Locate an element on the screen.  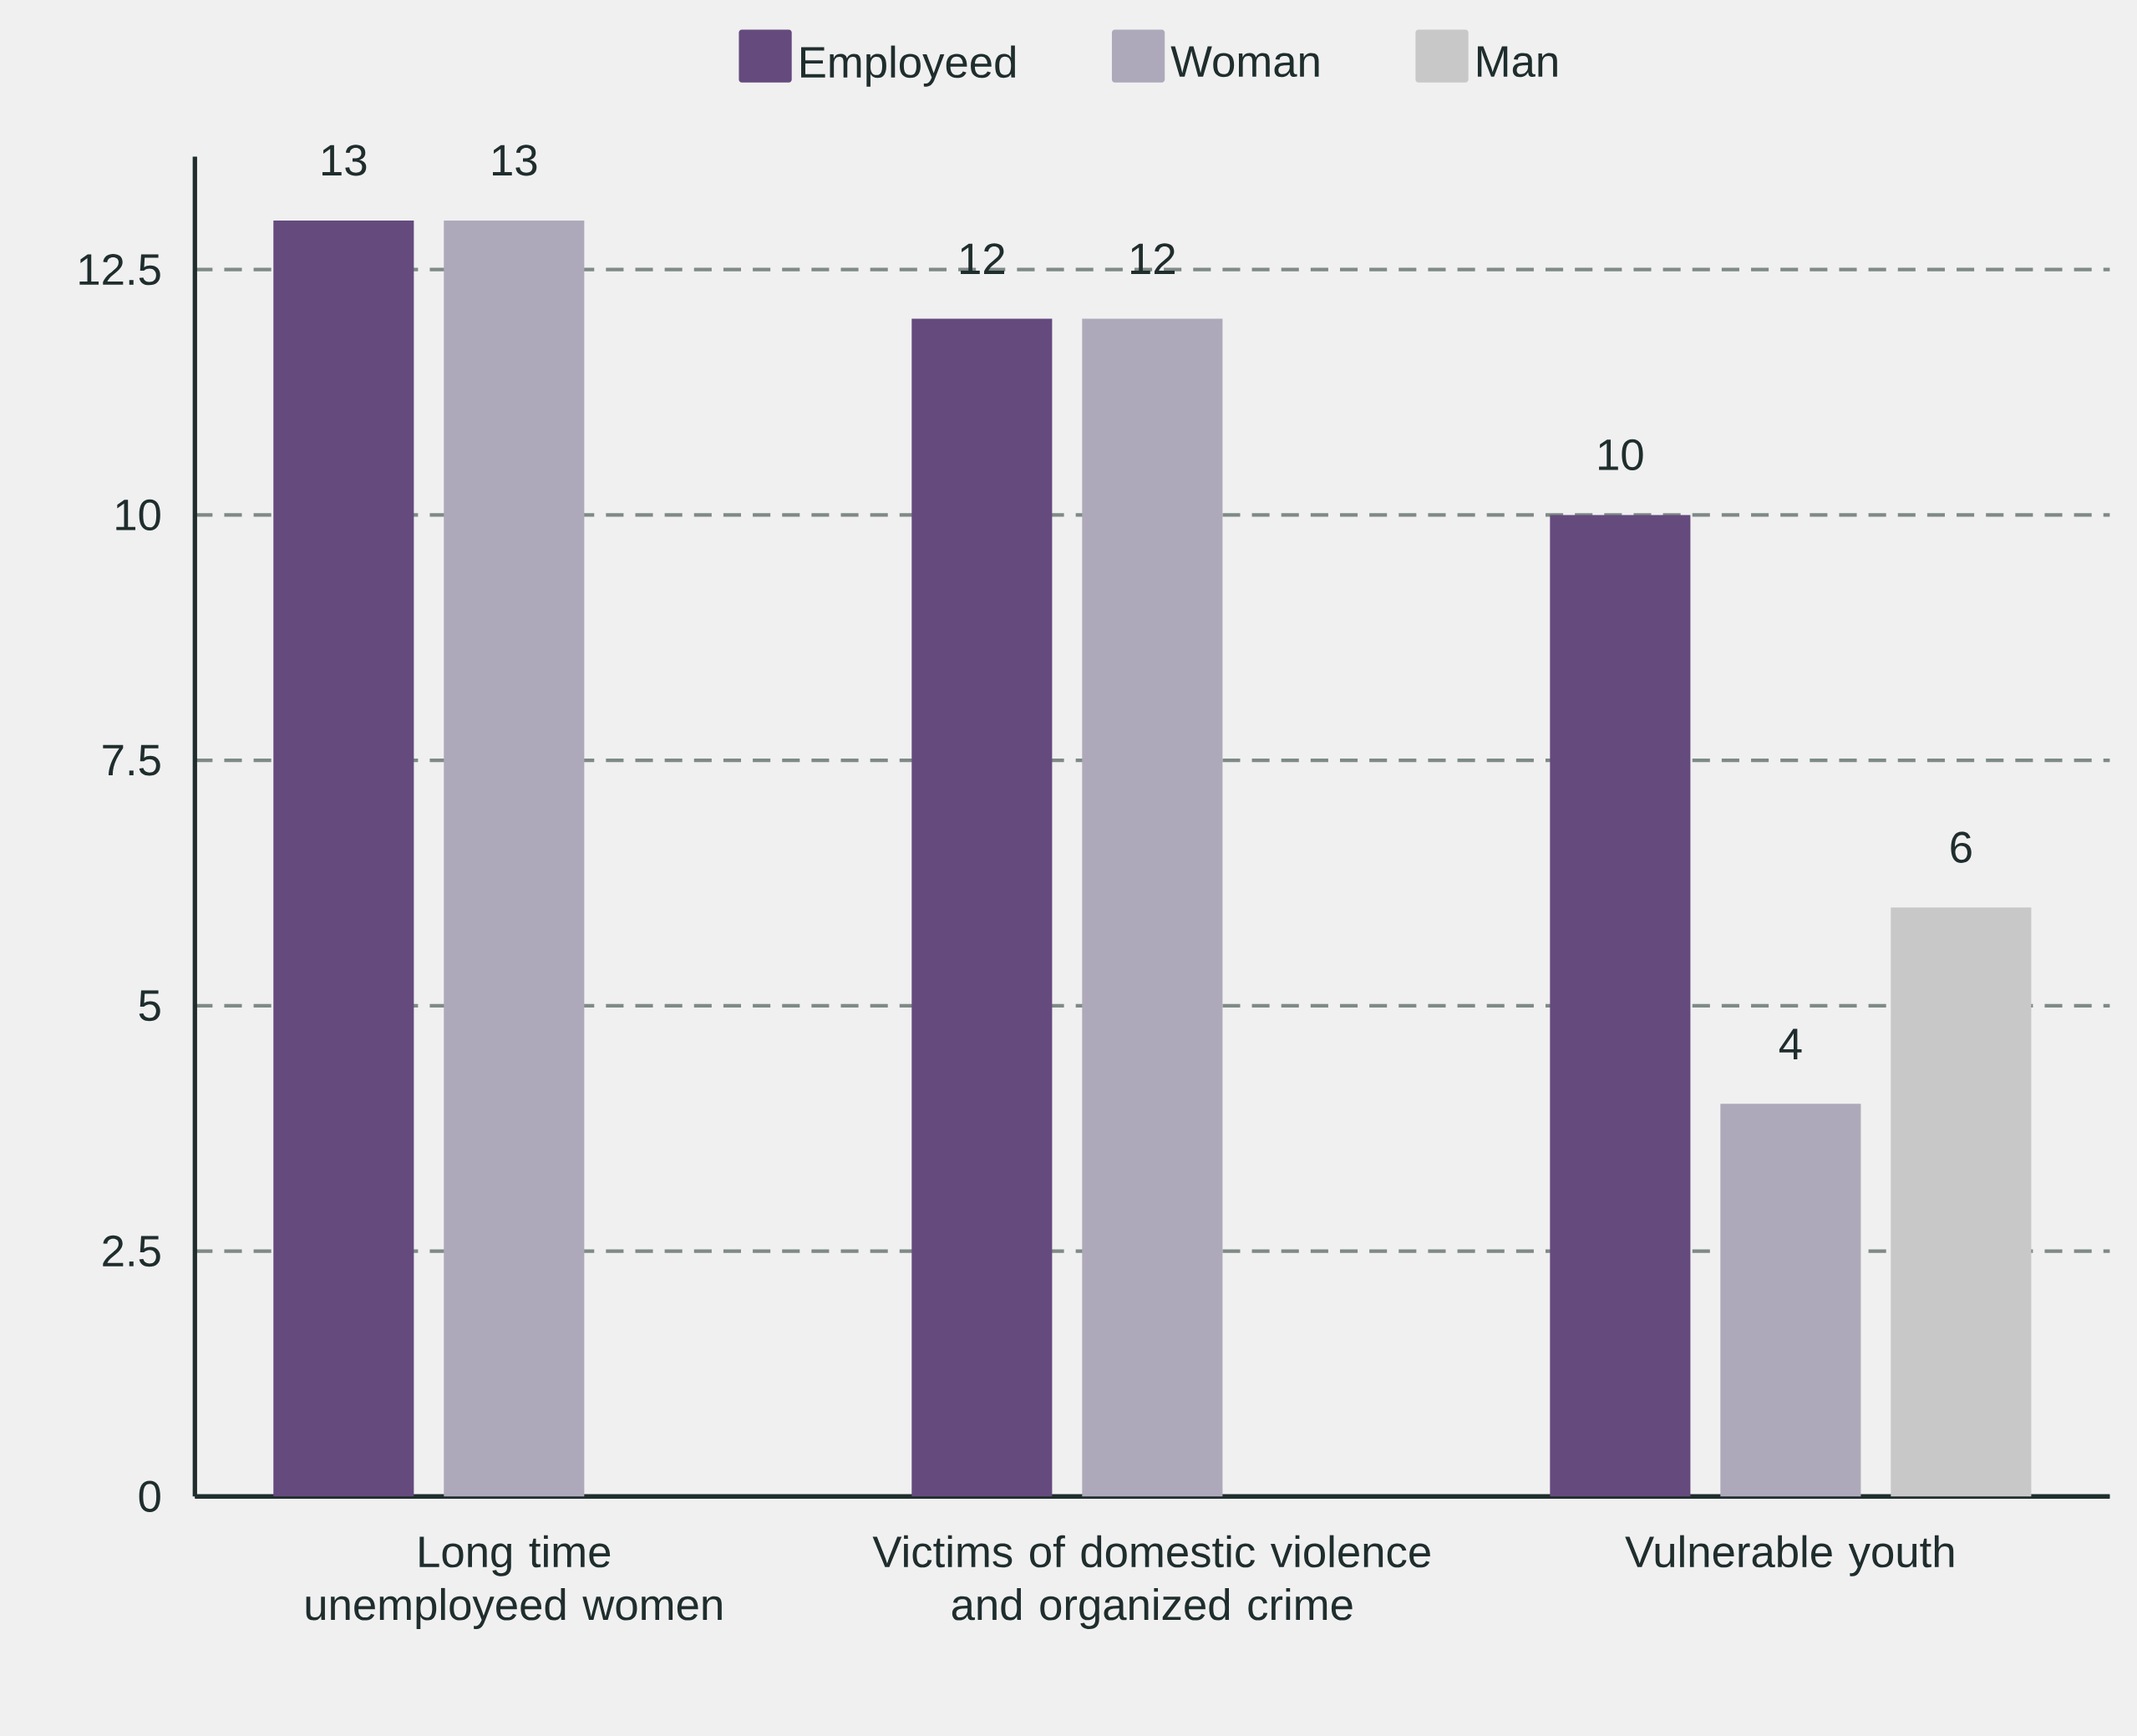
y-tick-label: 5 is located at coordinates (150, 1006).